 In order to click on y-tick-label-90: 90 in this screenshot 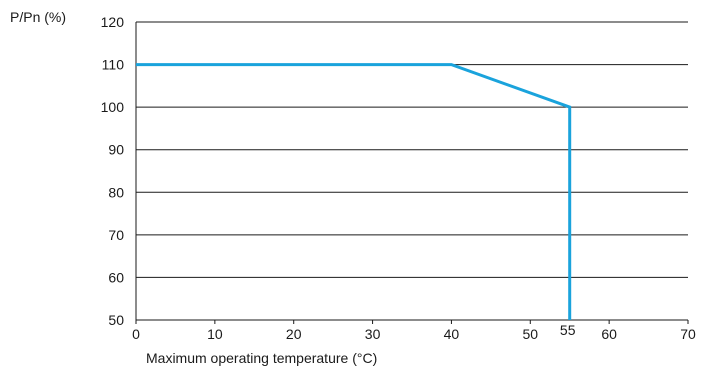, I will do `click(116, 150)`.